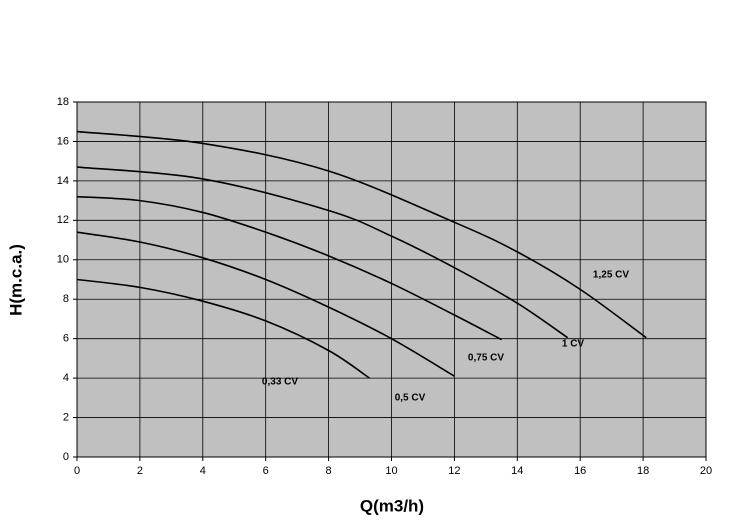  What do you see at coordinates (580, 471) in the screenshot?
I see `x-tick-label: 16` at bounding box center [580, 471].